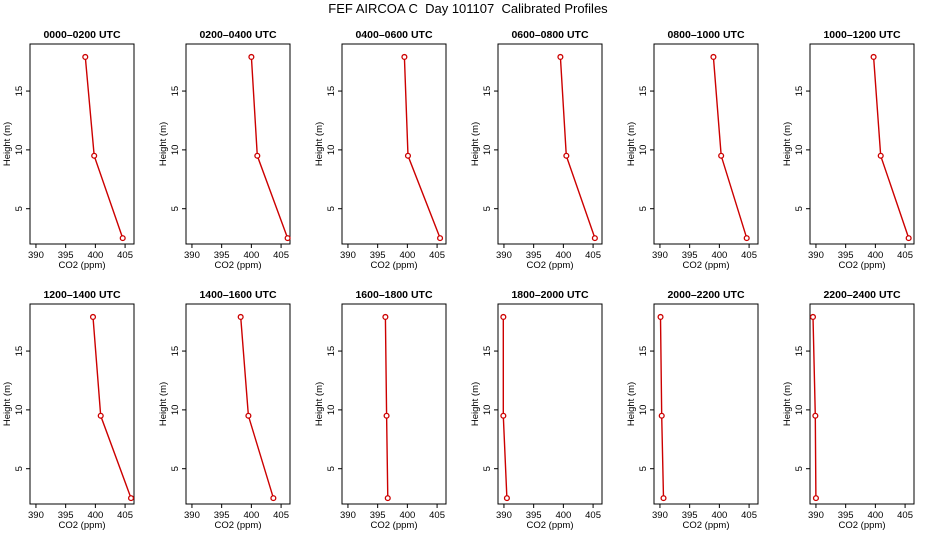 The width and height of the screenshot is (936, 540). I want to click on panel-title: 2000–2200 UTC, so click(705, 295).